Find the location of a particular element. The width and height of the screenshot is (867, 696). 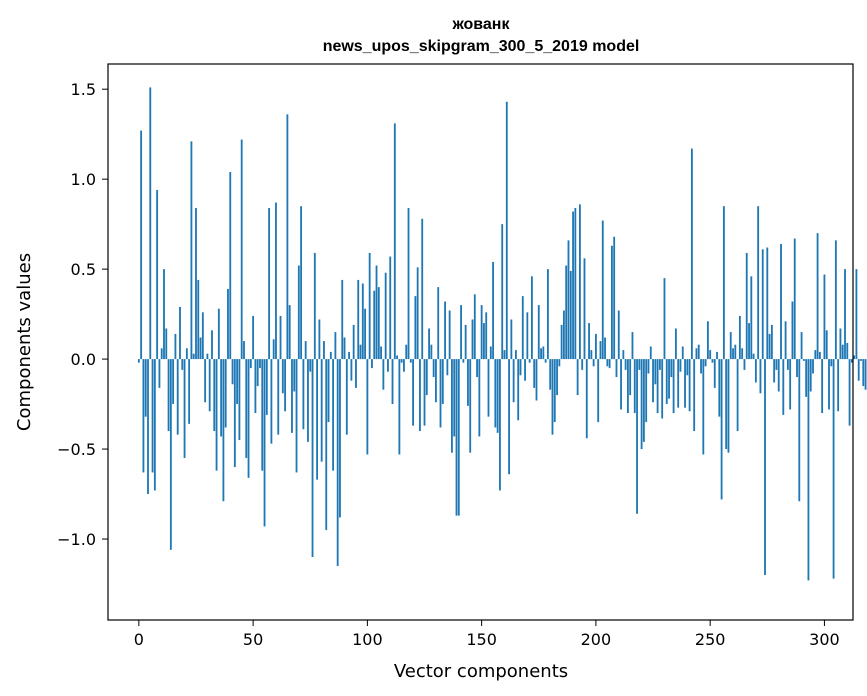

x-axis-ticks: 0 50 100 150 200 250 300 is located at coordinates (487, 634).